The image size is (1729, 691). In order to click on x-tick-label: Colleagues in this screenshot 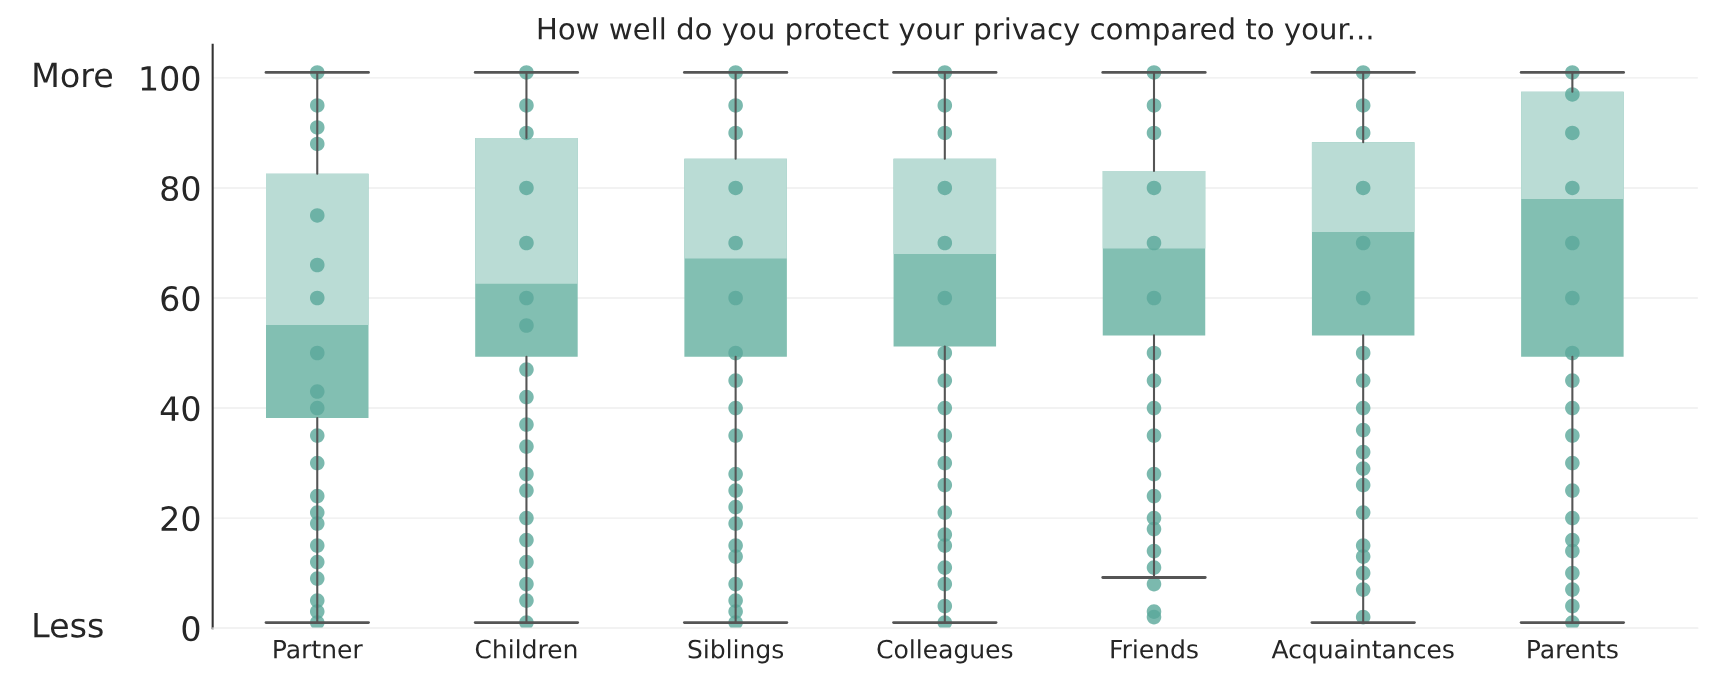, I will do `click(945, 651)`.